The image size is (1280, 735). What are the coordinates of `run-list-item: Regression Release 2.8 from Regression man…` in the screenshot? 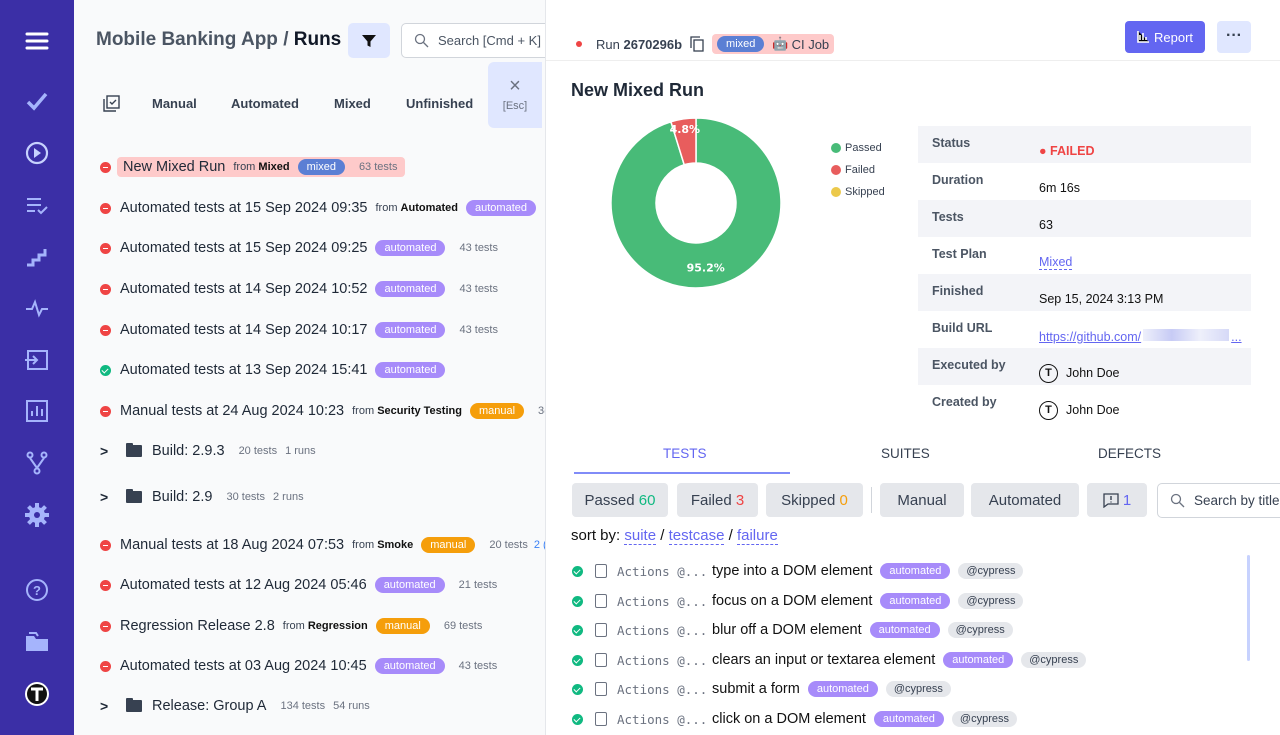 It's located at (291, 626).